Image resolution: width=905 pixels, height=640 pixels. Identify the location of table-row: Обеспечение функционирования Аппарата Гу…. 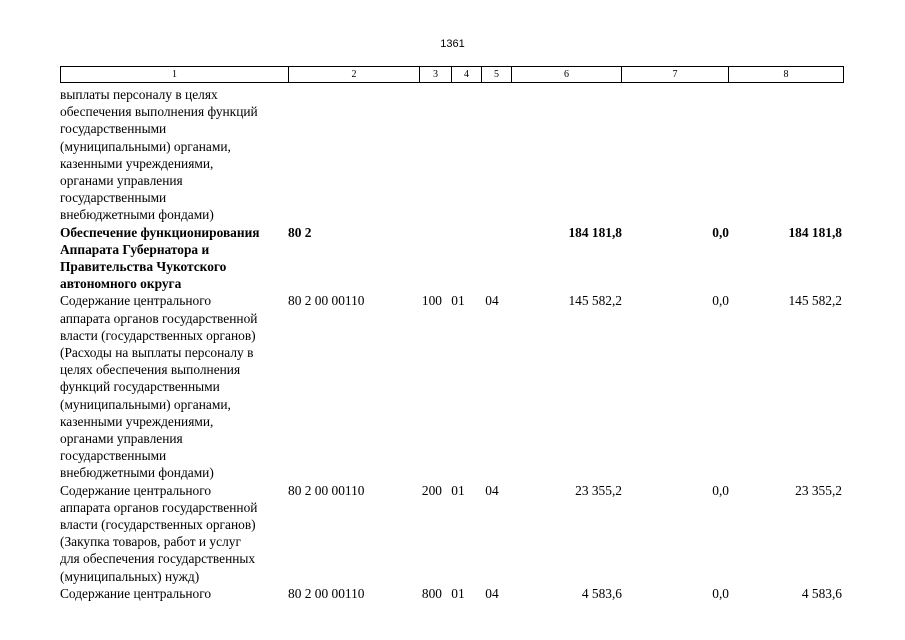
(451, 258).